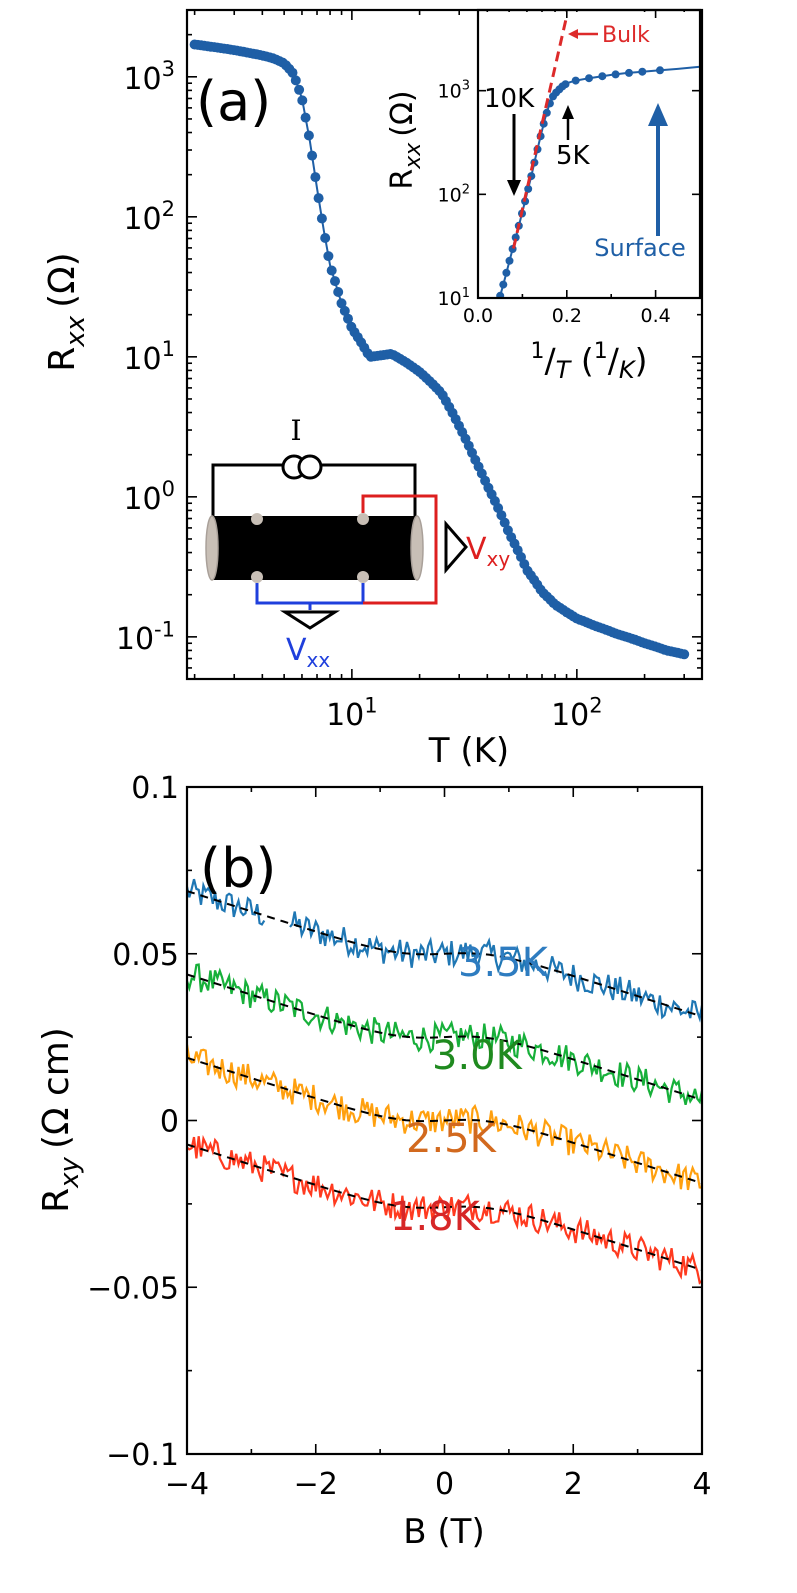  What do you see at coordinates (352, 713) in the screenshot?
I see `panel-a-x-tick-label: 10¹` at bounding box center [352, 713].